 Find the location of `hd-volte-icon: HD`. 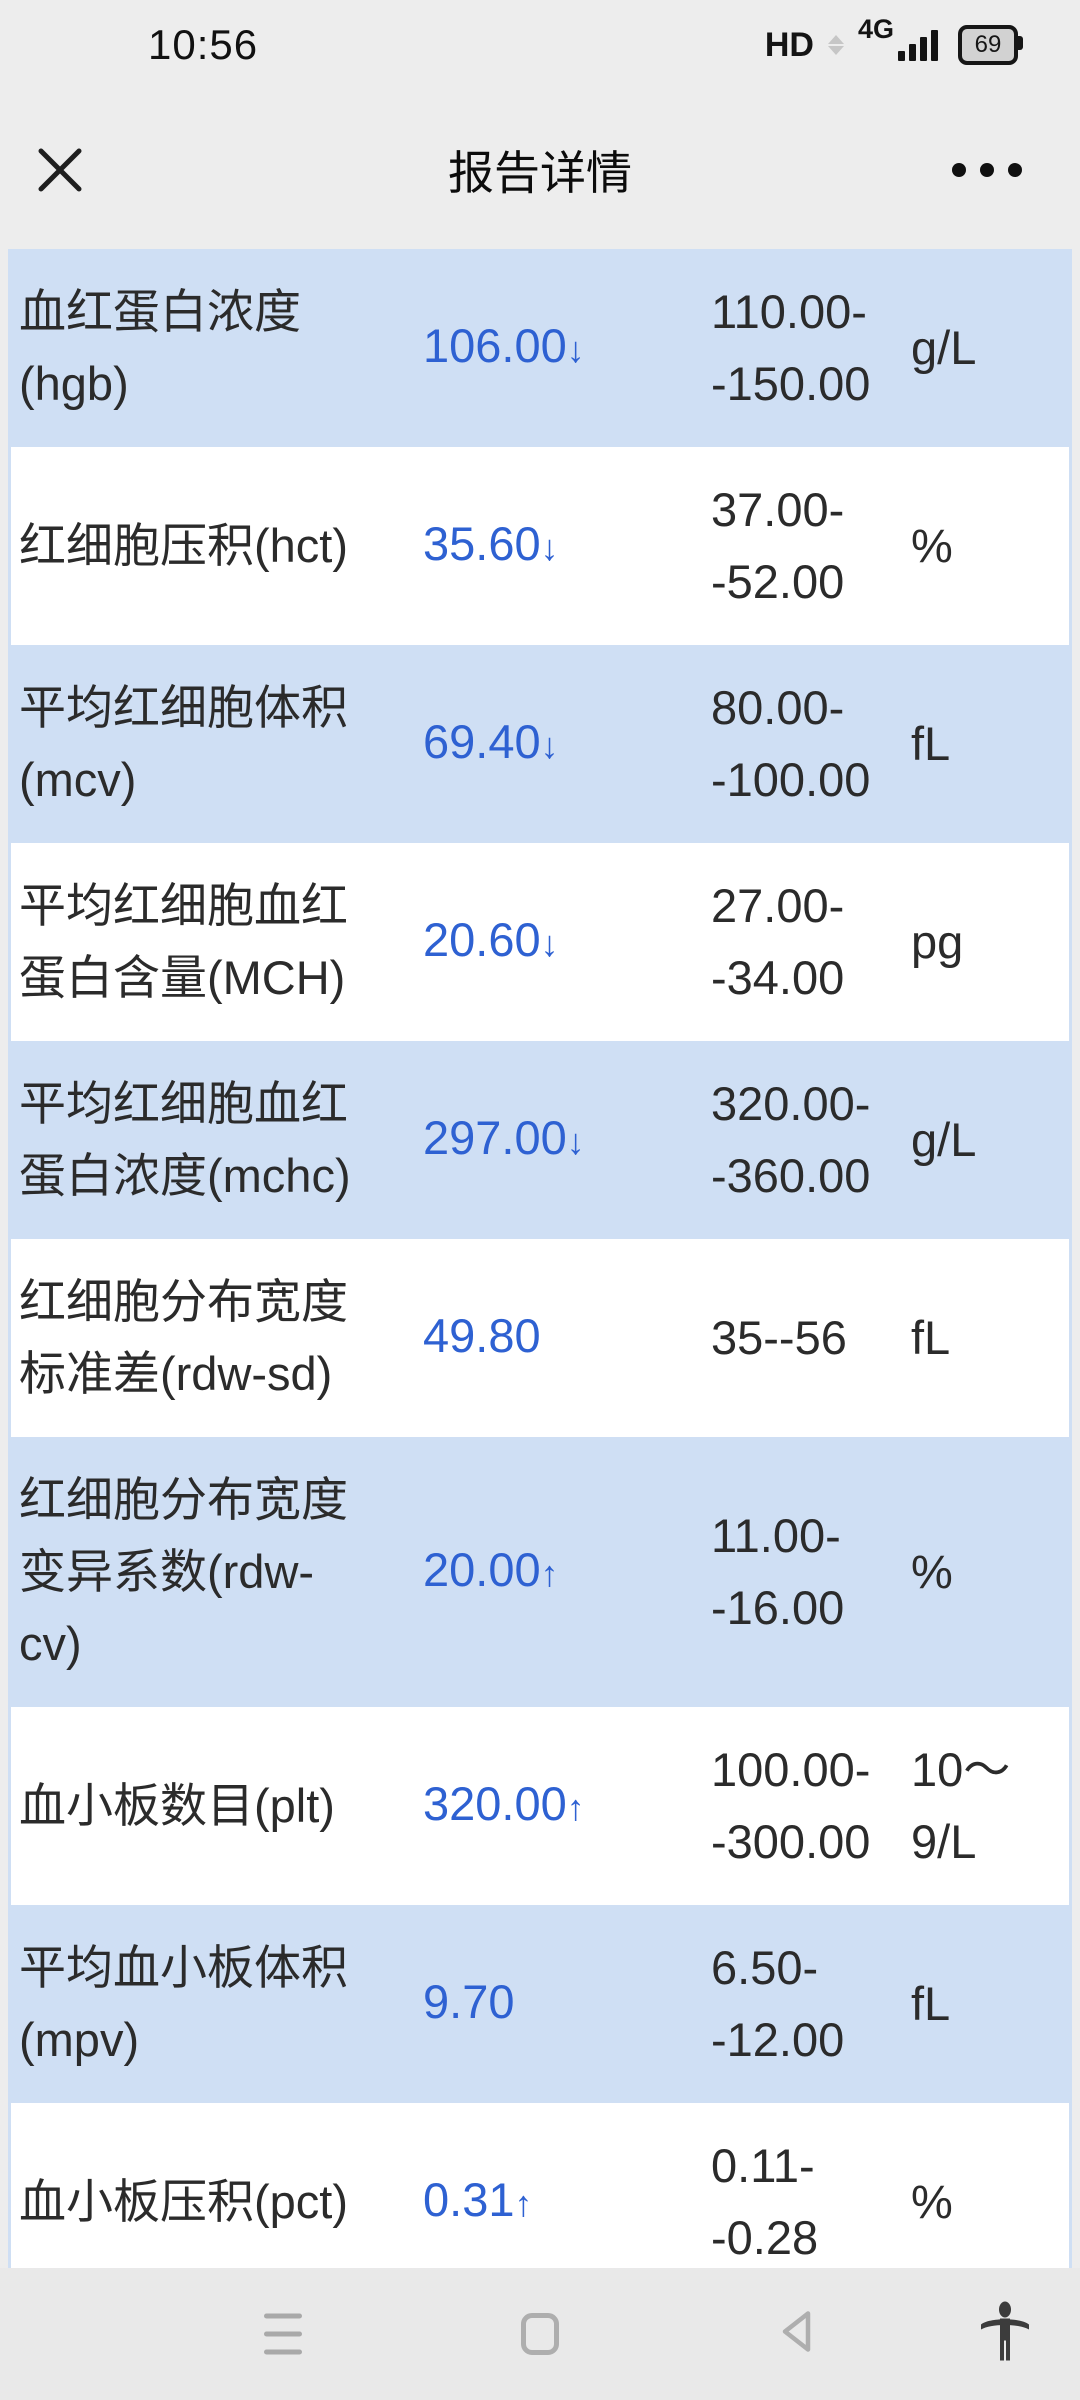

hd-volte-icon: HD is located at coordinates (789, 44).